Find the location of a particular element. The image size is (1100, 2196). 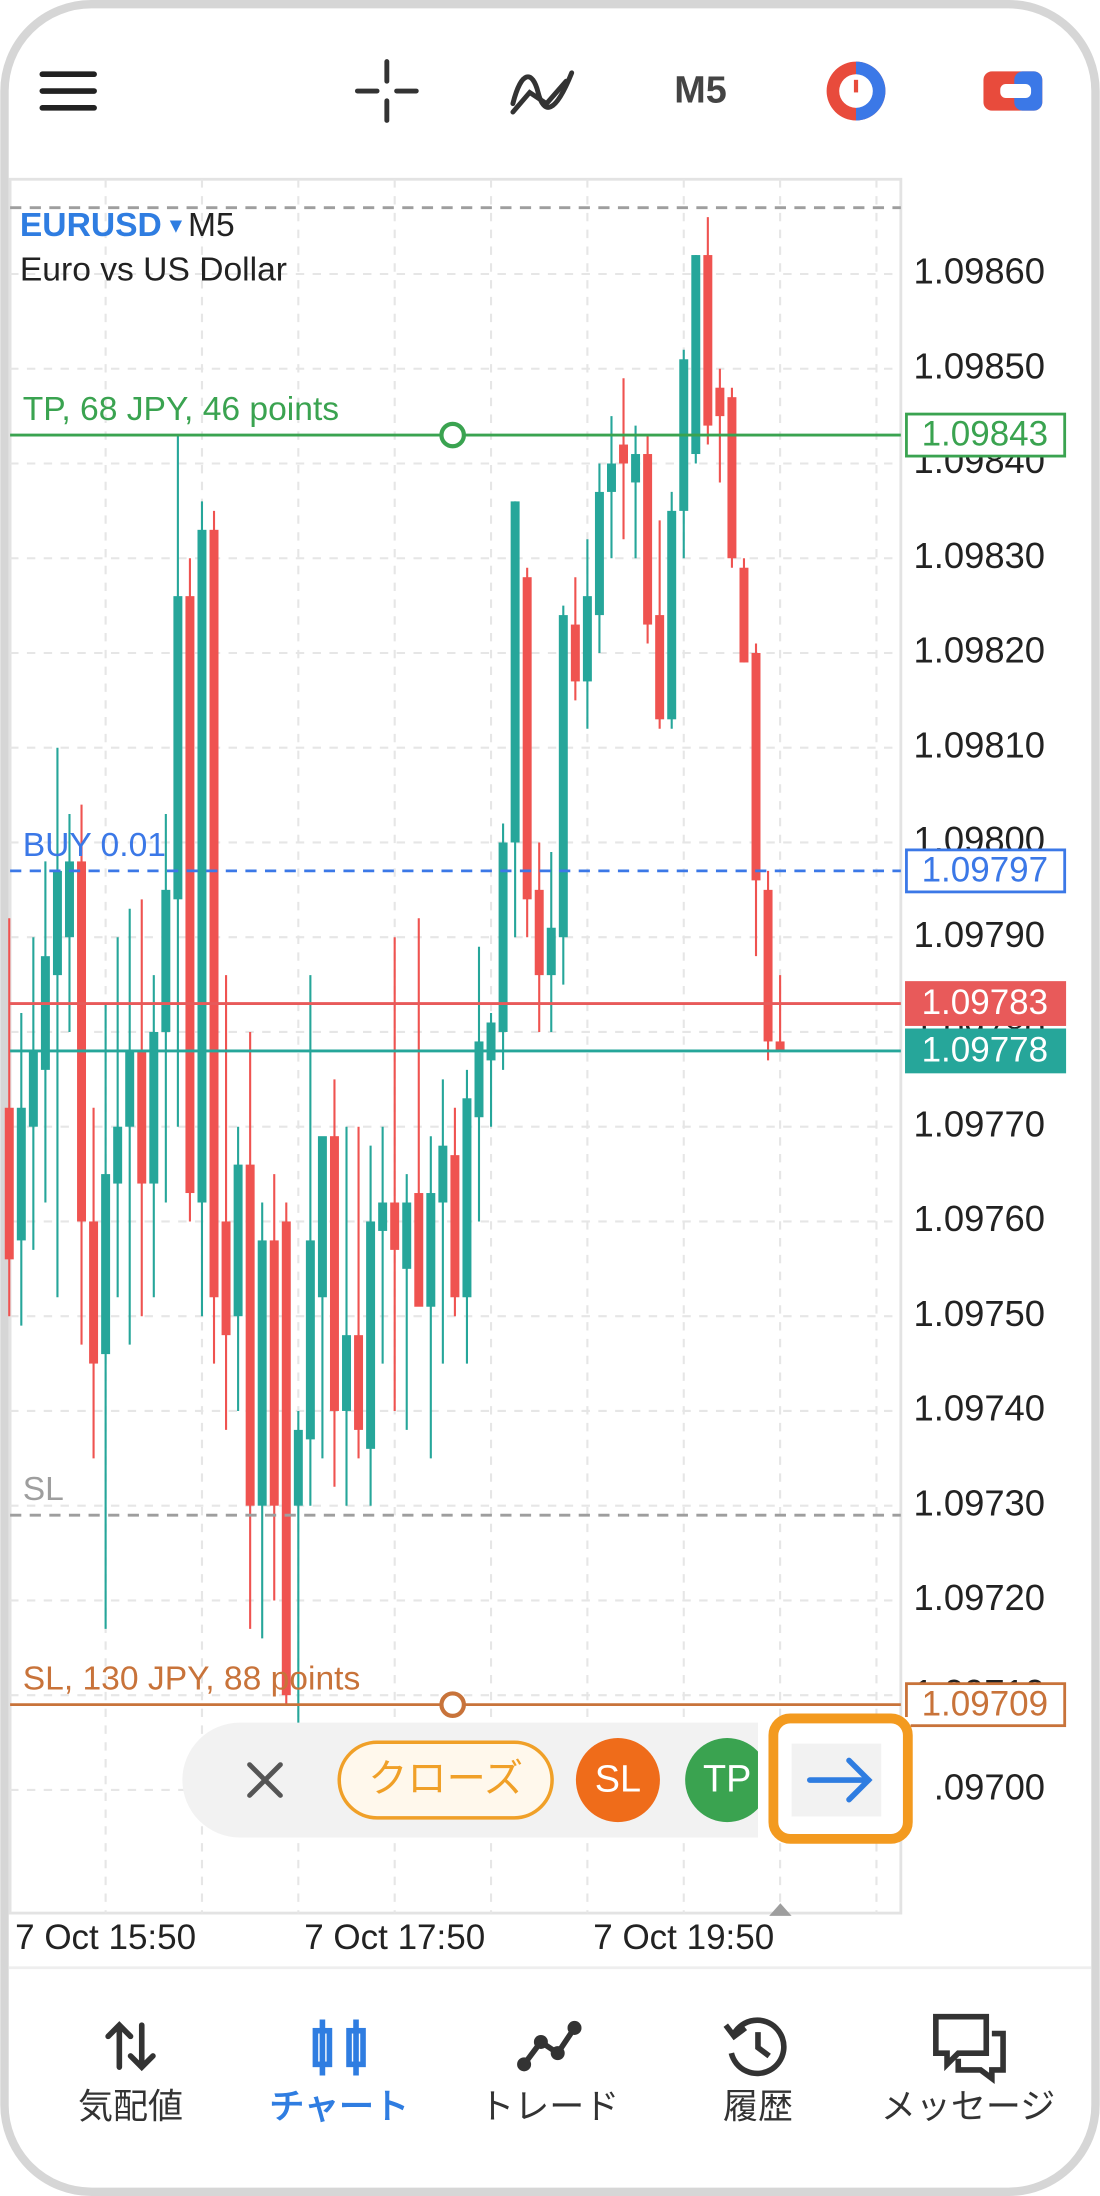

symbol-description: Euro vs US Dollar is located at coordinates (153, 270).